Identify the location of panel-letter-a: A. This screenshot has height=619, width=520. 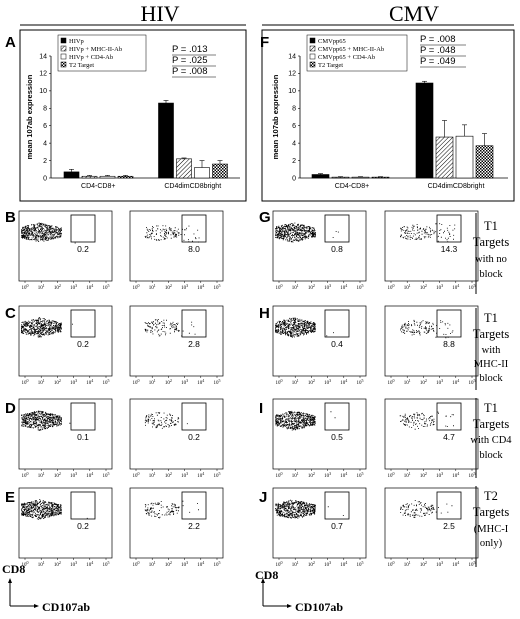
(10, 42).